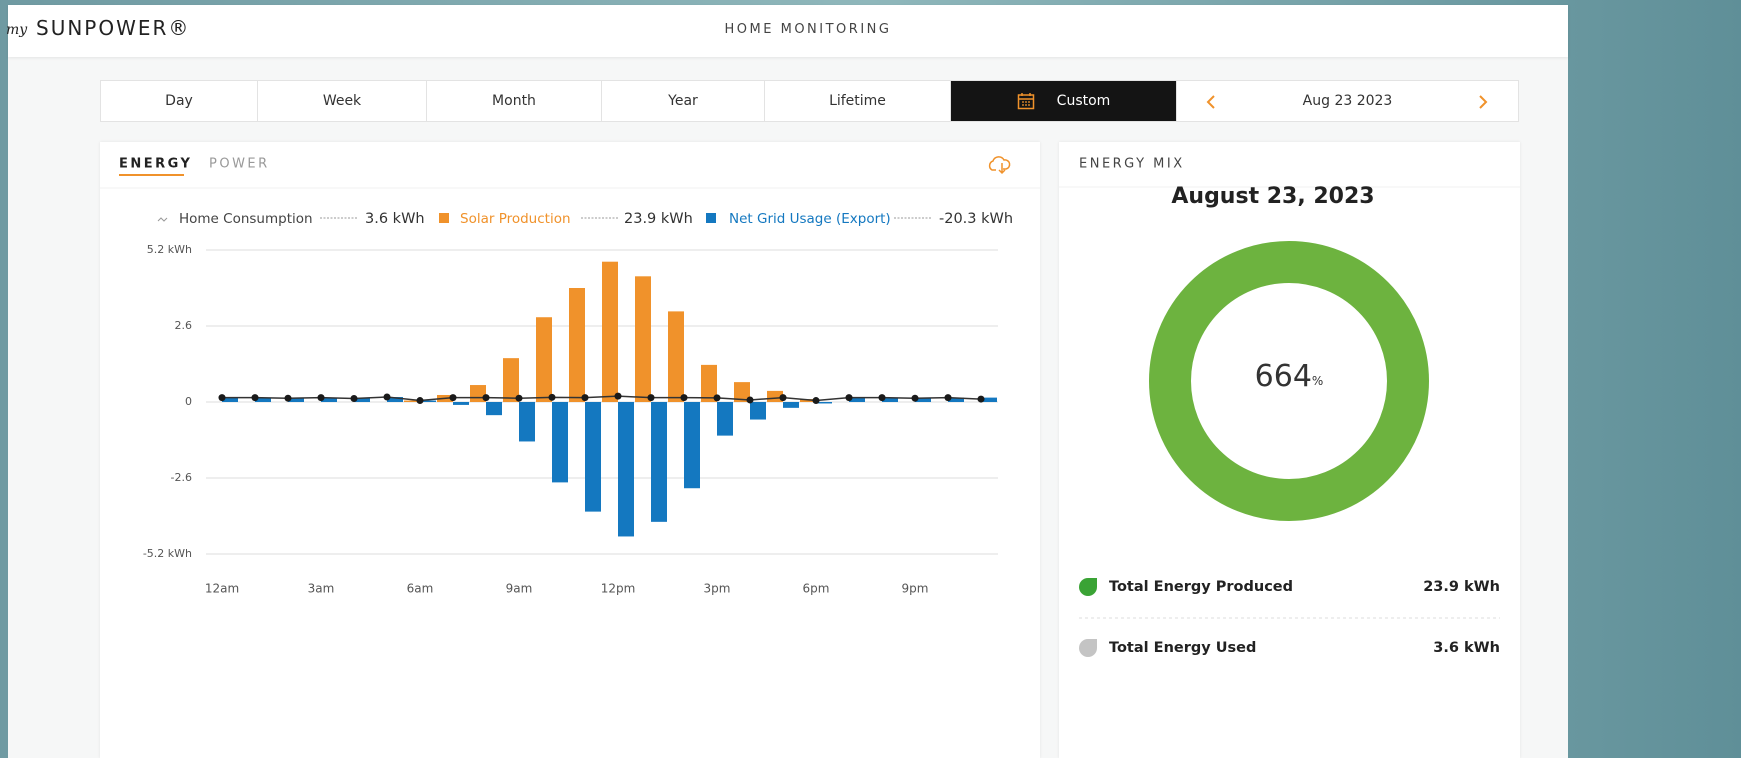  I want to click on panel-title: ENERGY MIX, so click(1132, 164).